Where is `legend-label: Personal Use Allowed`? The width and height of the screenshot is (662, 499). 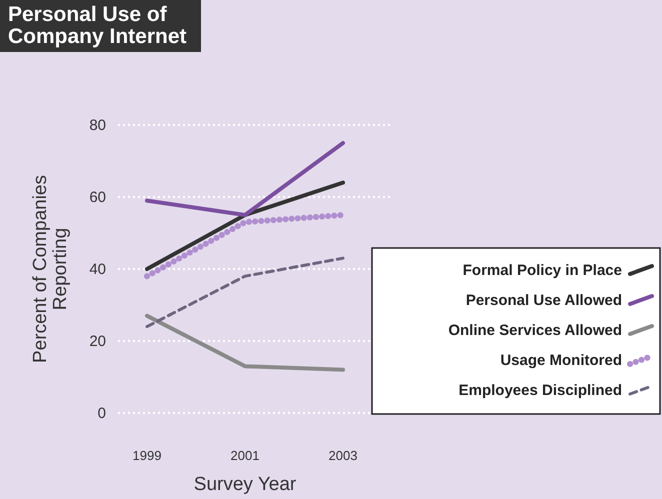 legend-label: Personal Use Allowed is located at coordinates (544, 300).